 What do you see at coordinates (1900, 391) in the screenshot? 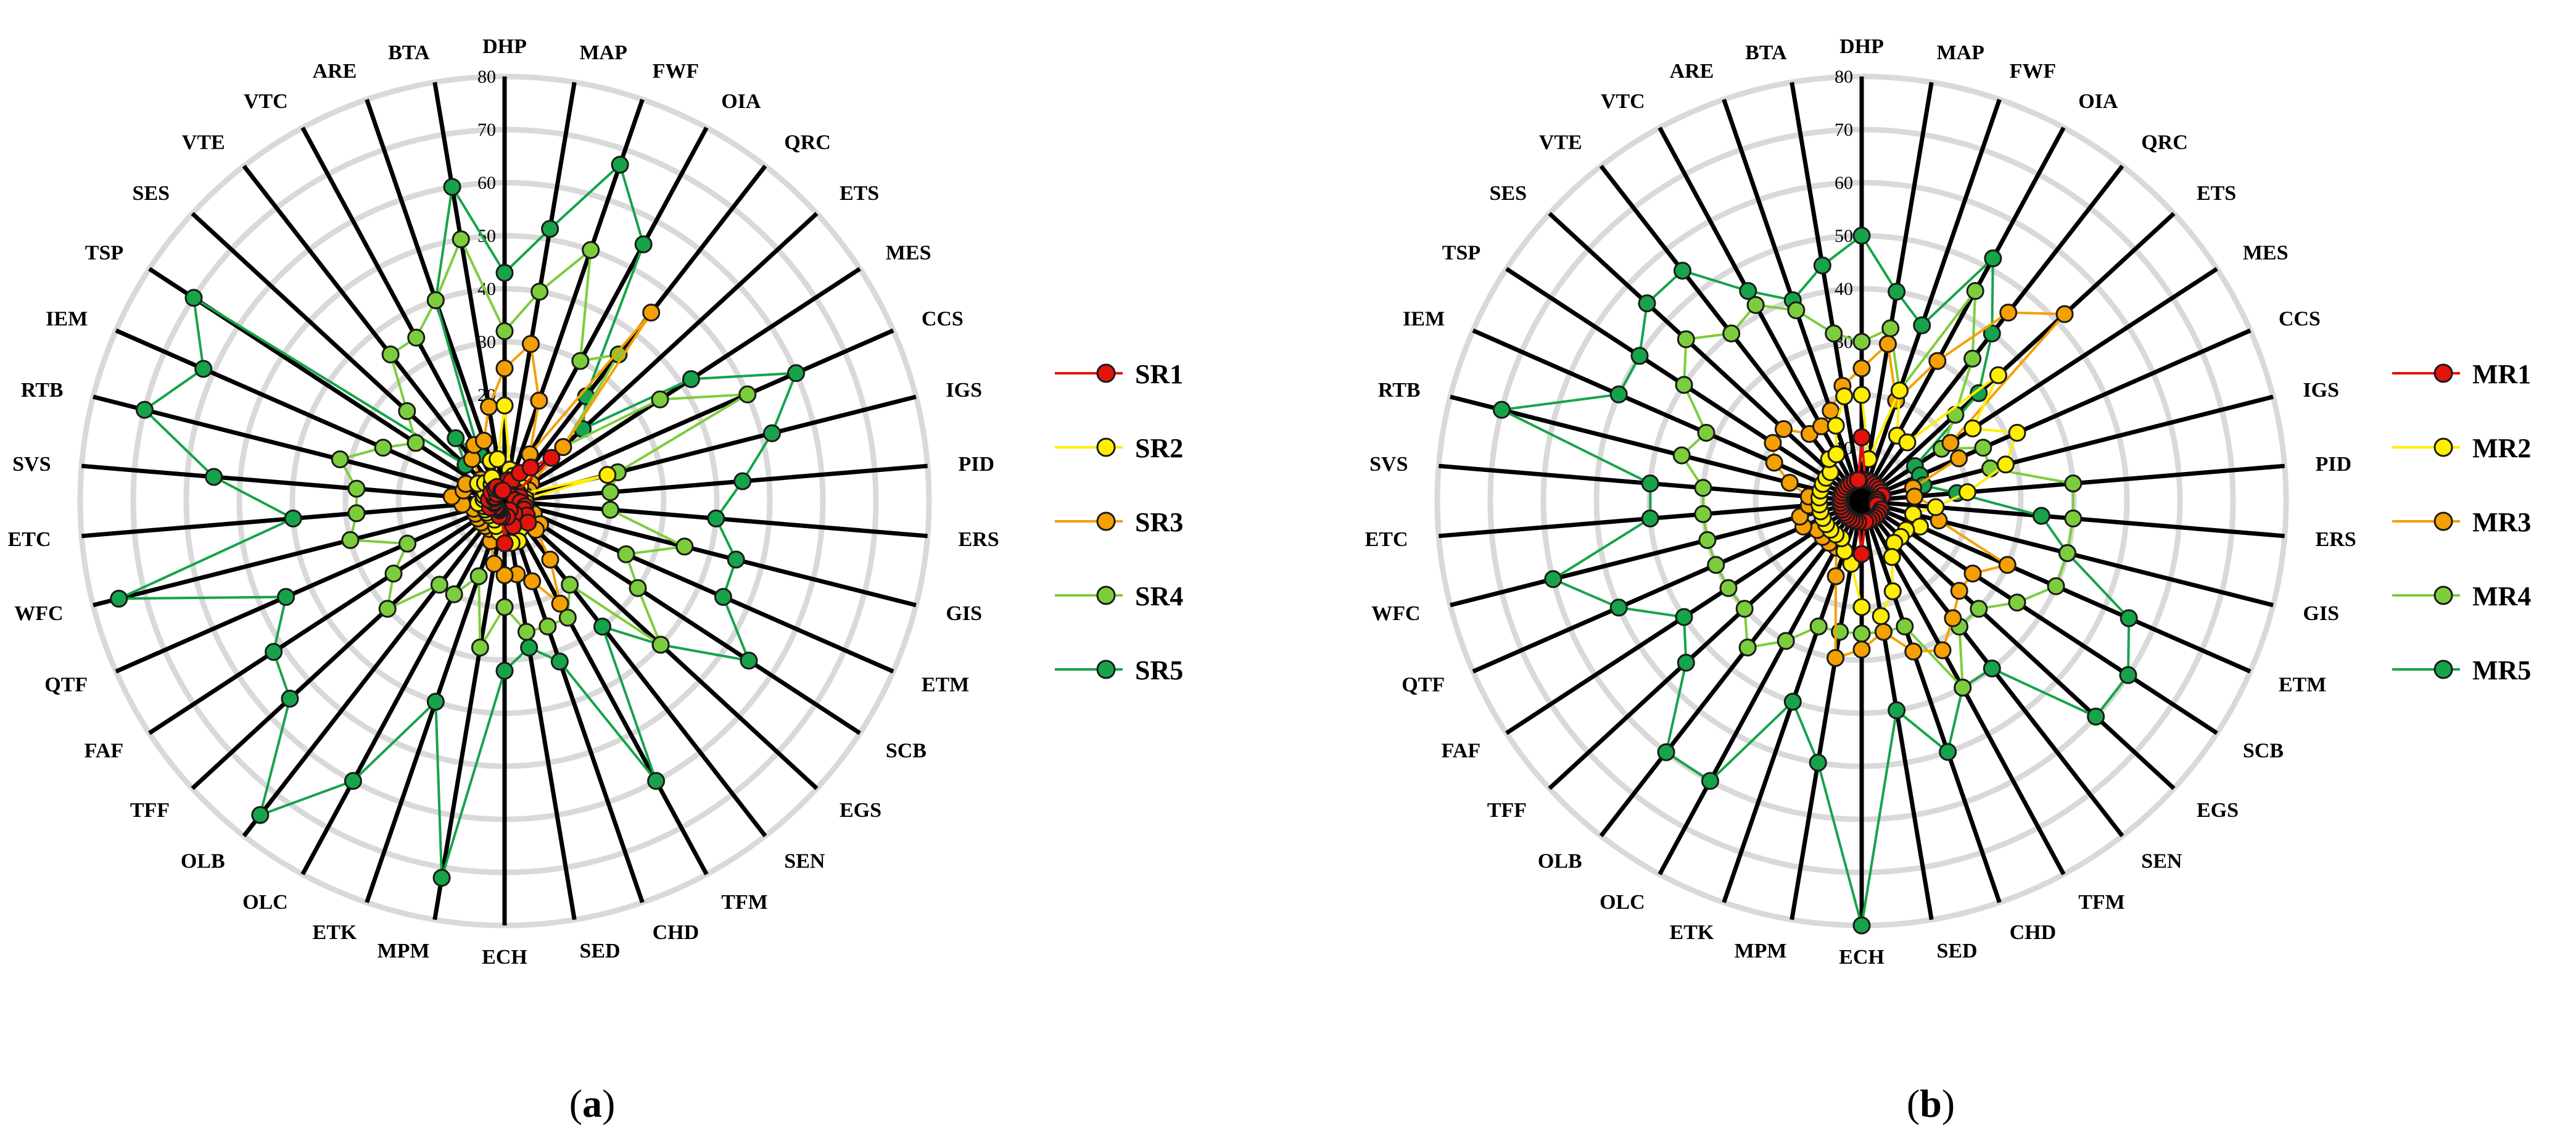
I see `data-point-mr2-fwf` at bounding box center [1900, 391].